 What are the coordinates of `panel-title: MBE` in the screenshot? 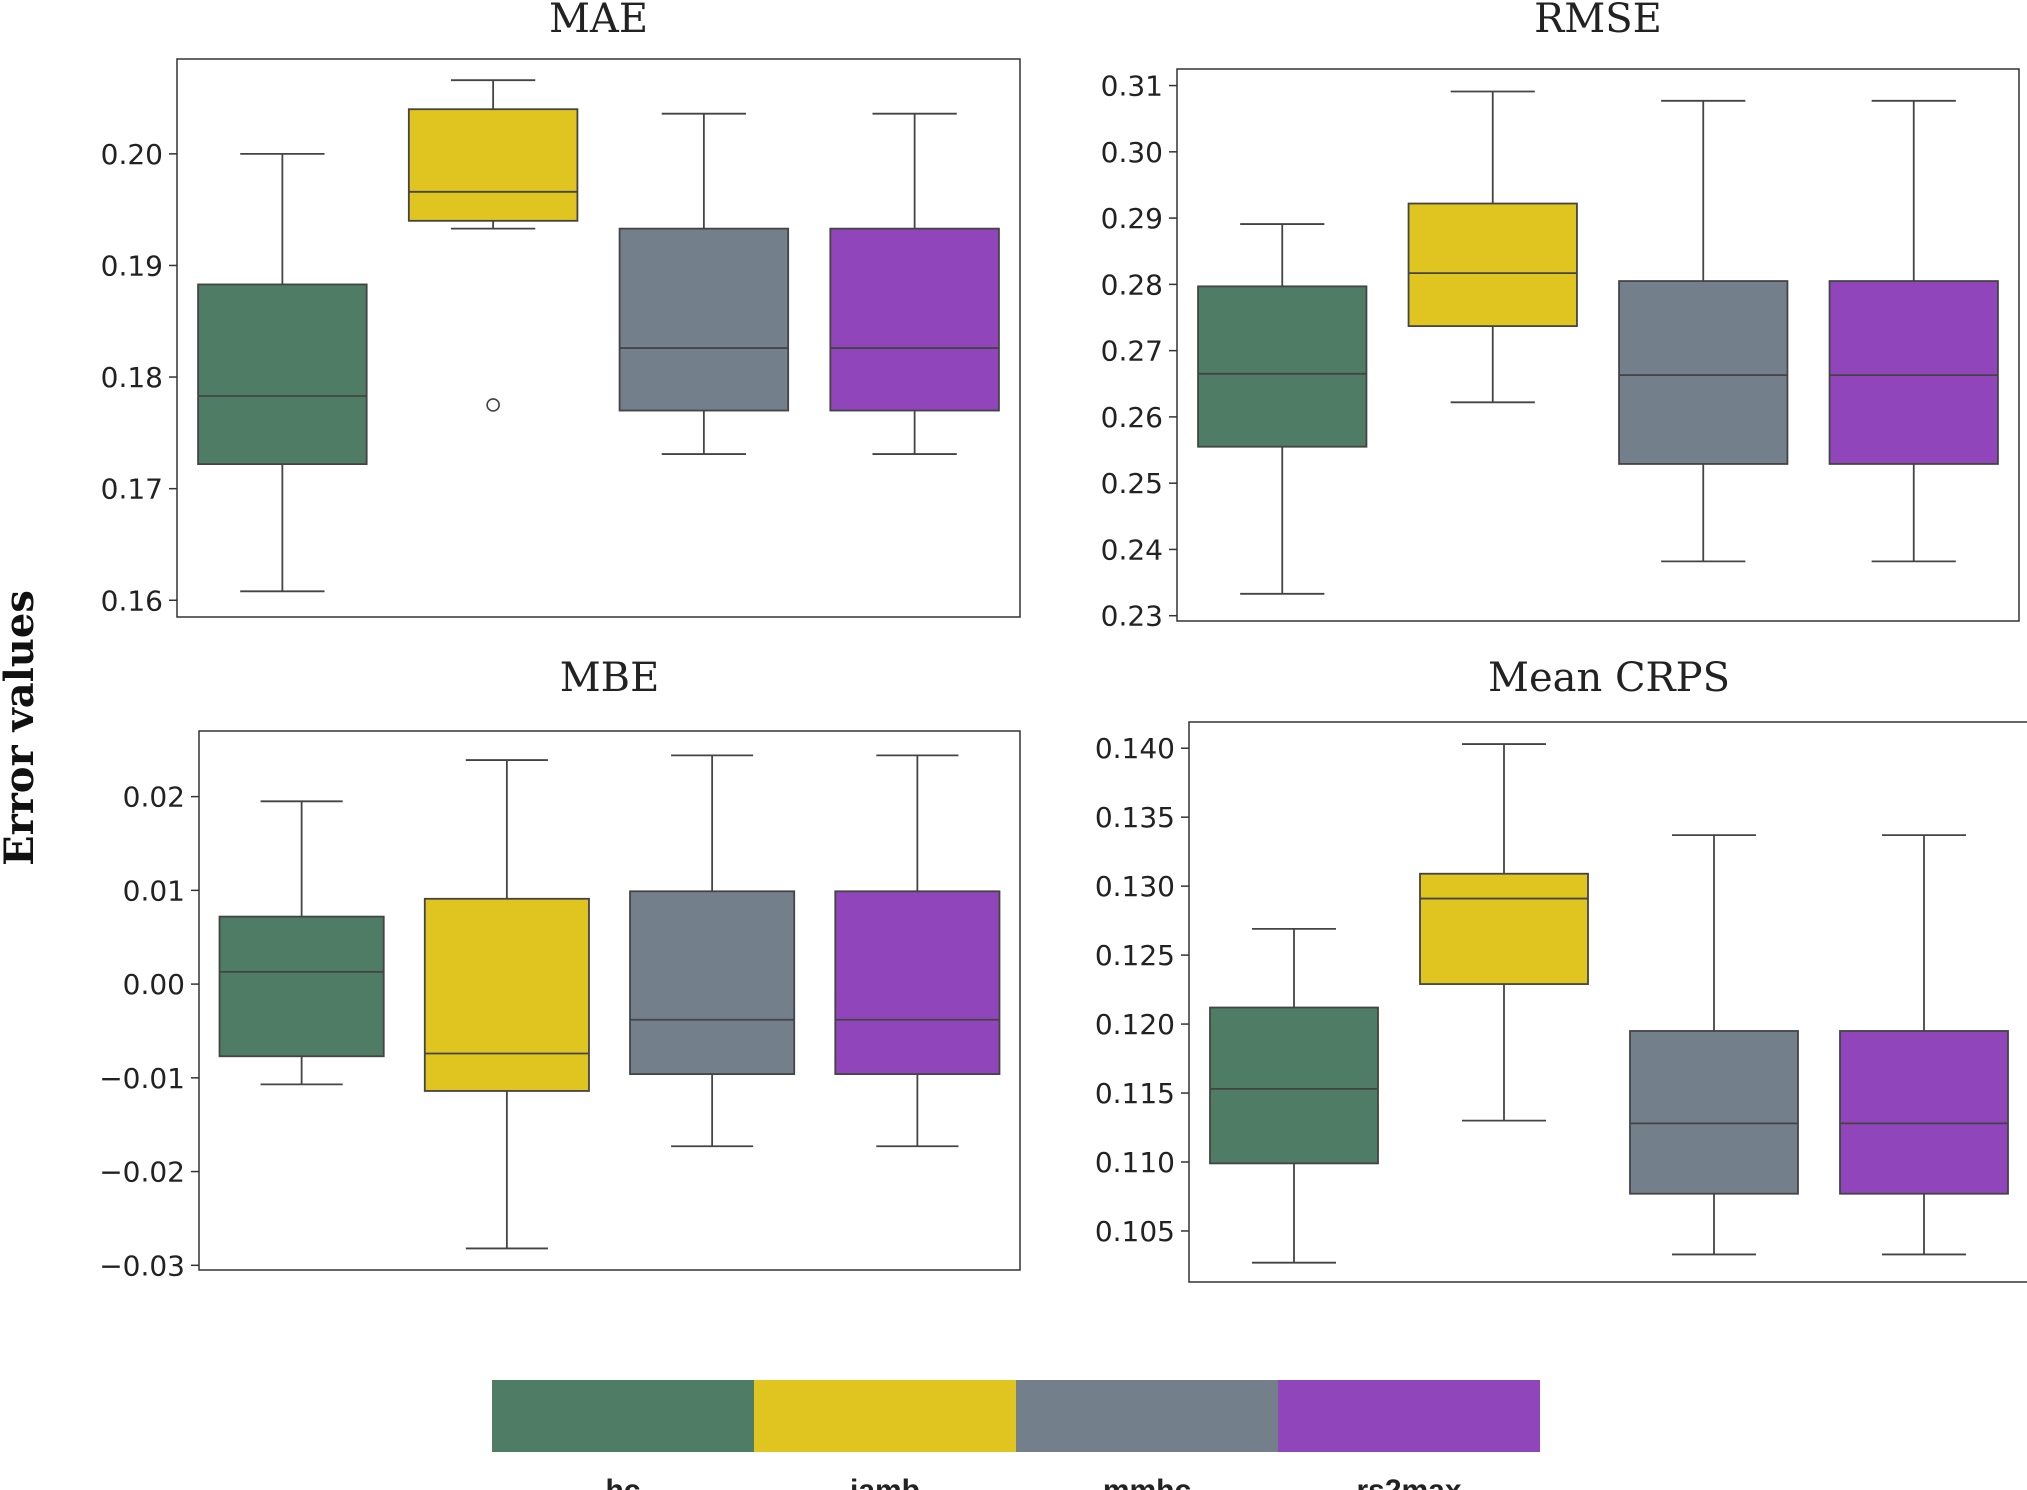 It's located at (610, 678).